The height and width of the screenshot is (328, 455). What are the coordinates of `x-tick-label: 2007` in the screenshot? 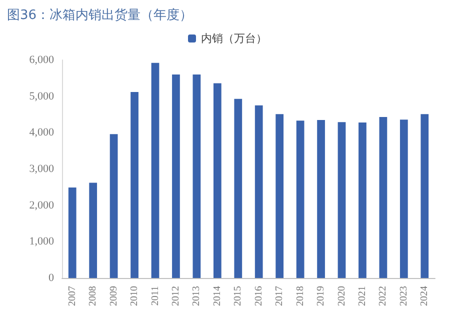 It's located at (72, 296).